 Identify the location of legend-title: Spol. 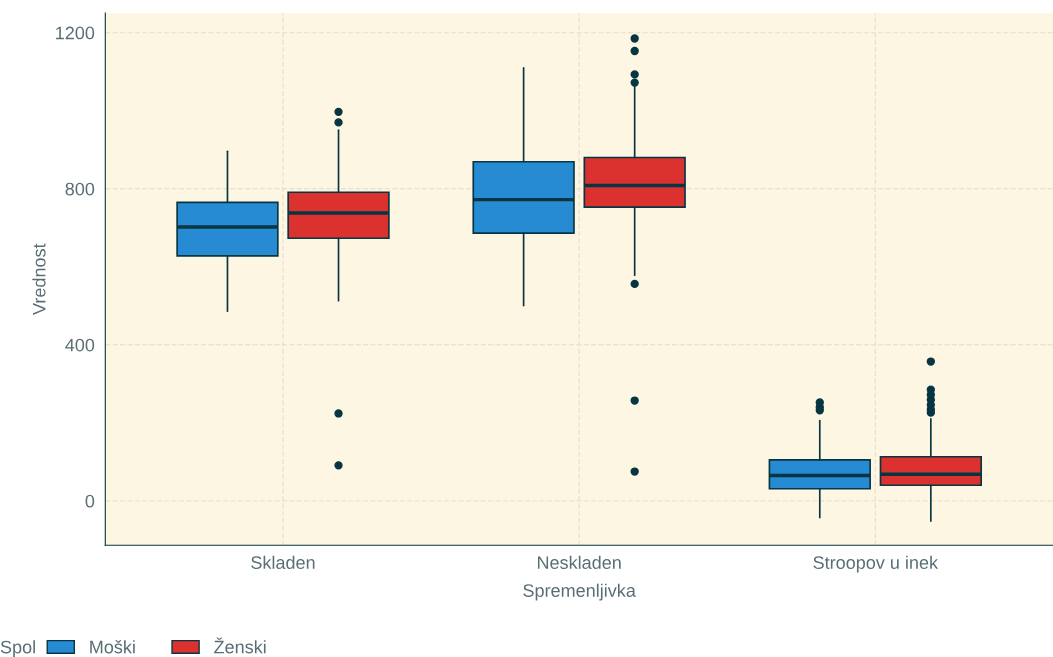
(17, 648).